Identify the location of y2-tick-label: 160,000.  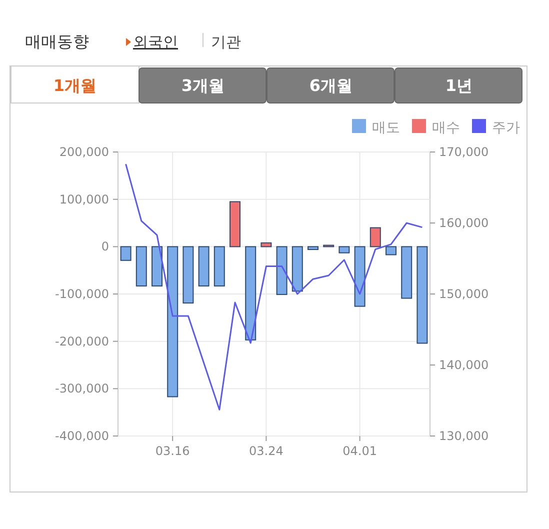
(464, 223).